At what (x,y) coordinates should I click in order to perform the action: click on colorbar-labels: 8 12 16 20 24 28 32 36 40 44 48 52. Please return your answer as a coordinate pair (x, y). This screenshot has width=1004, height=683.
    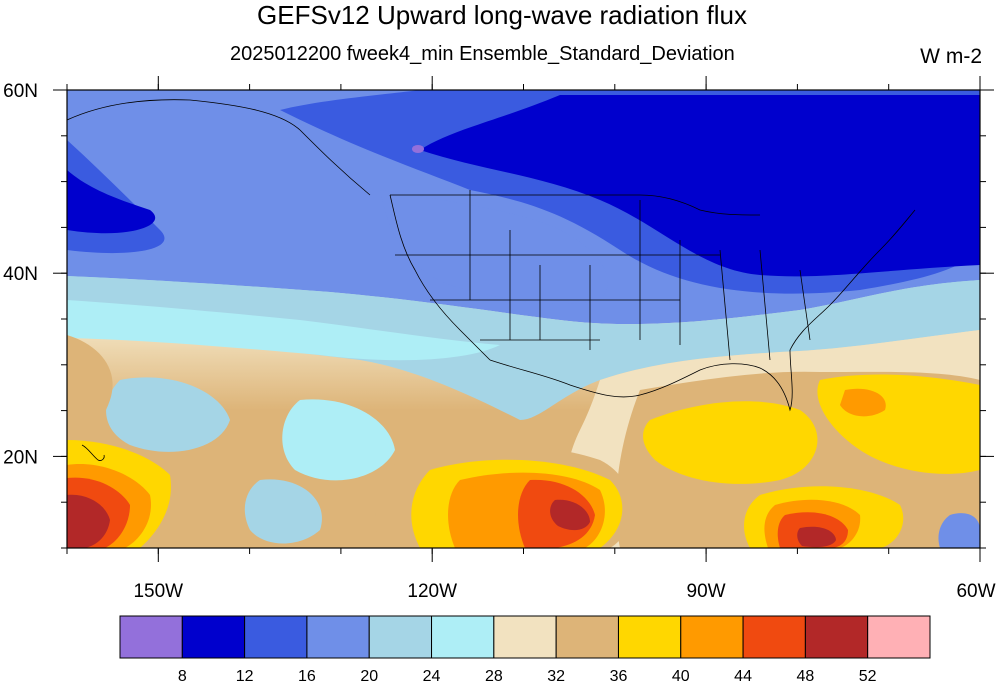
    Looking at the image, I should click on (527, 675).